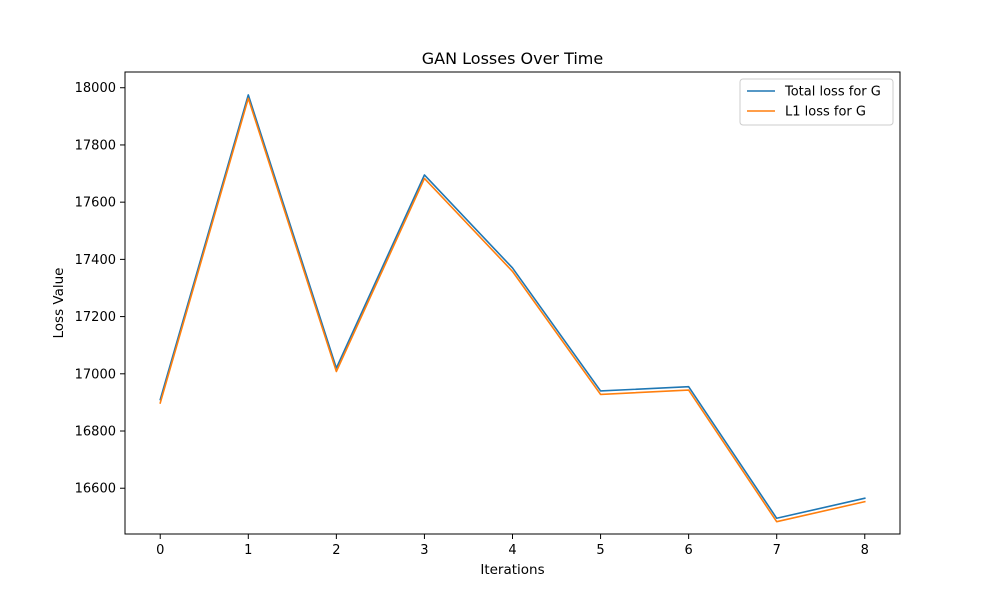 The image size is (1000, 600). What do you see at coordinates (336, 550) in the screenshot?
I see `x-tick-label: 2` at bounding box center [336, 550].